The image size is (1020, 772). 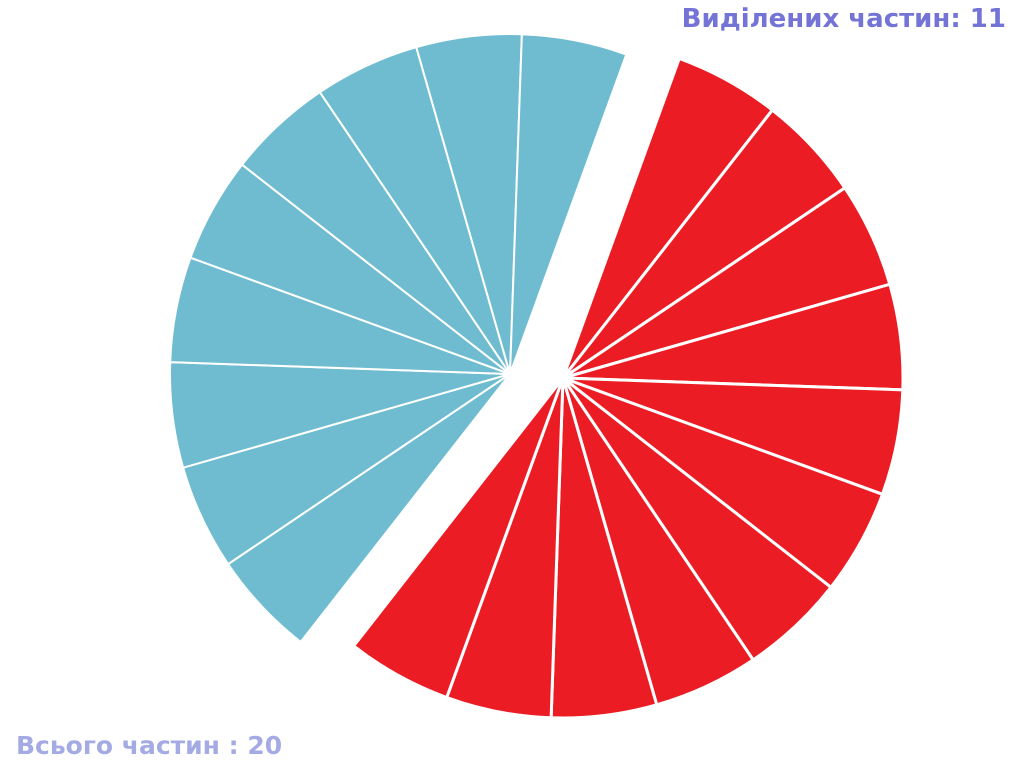 I want to click on unselected-sector, so click(x=568, y=204).